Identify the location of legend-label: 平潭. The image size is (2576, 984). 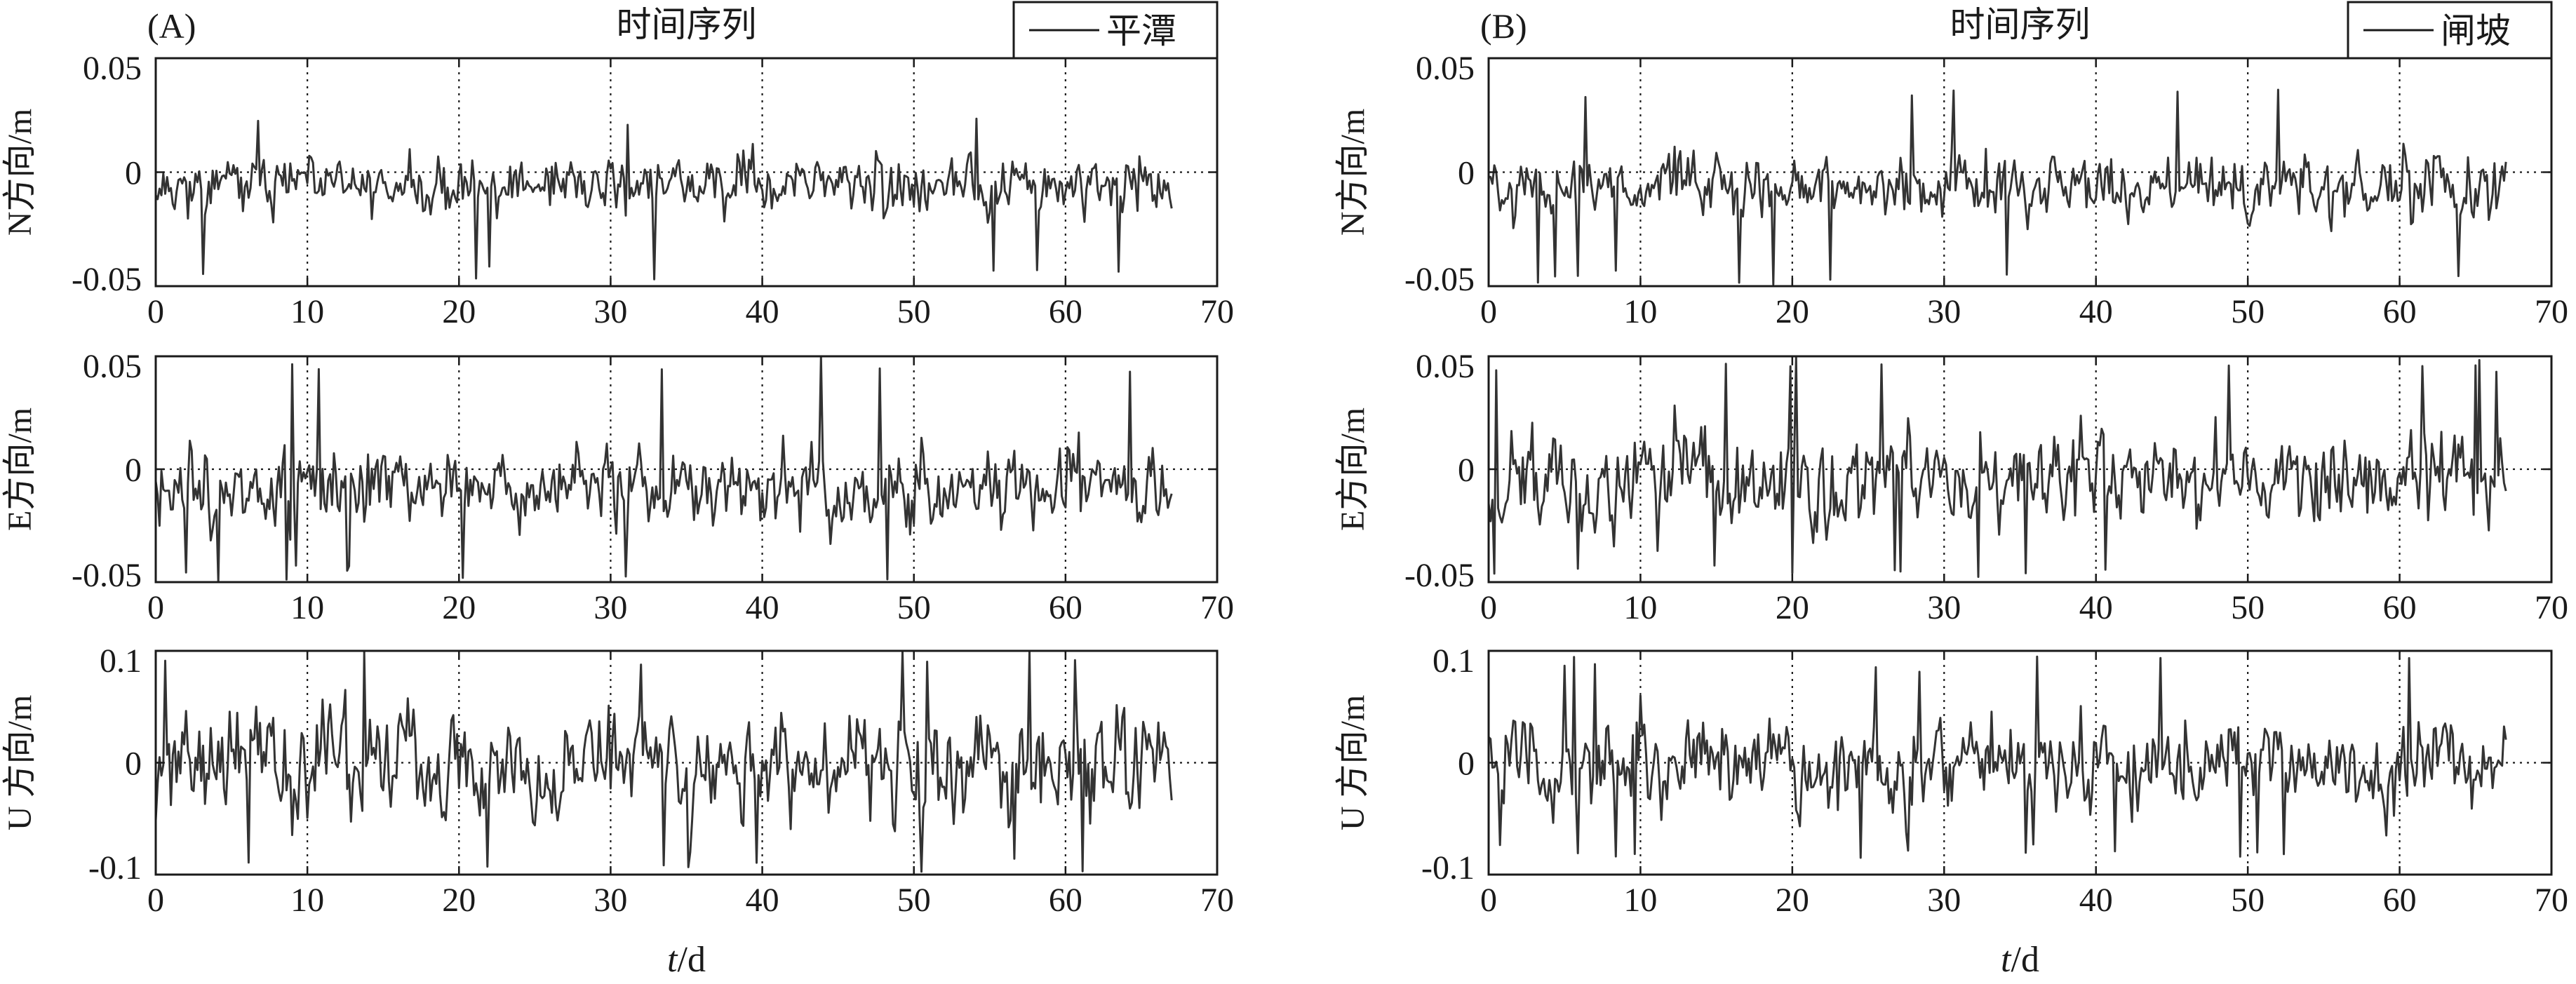
(1141, 30).